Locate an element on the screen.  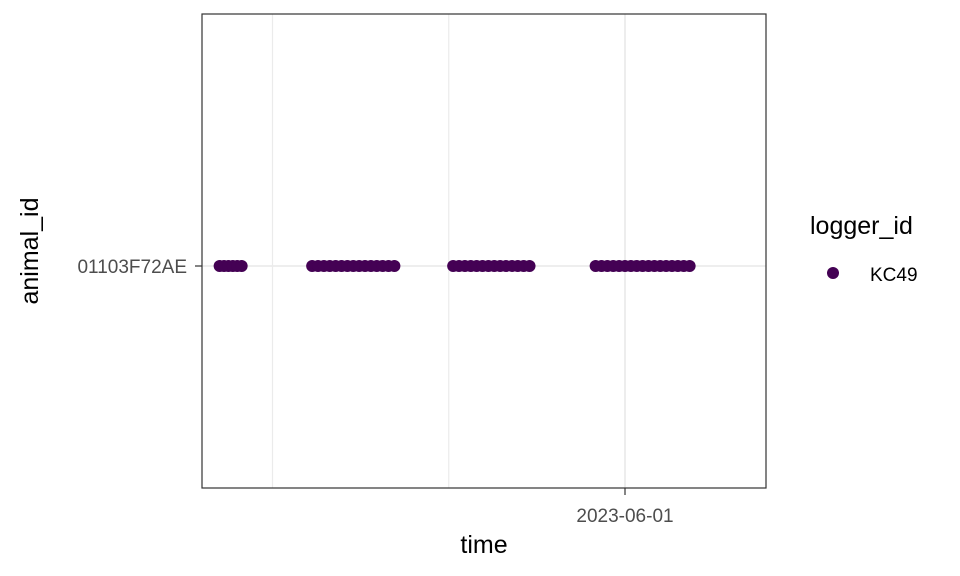
legend-title: logger_id is located at coordinates (861, 226).